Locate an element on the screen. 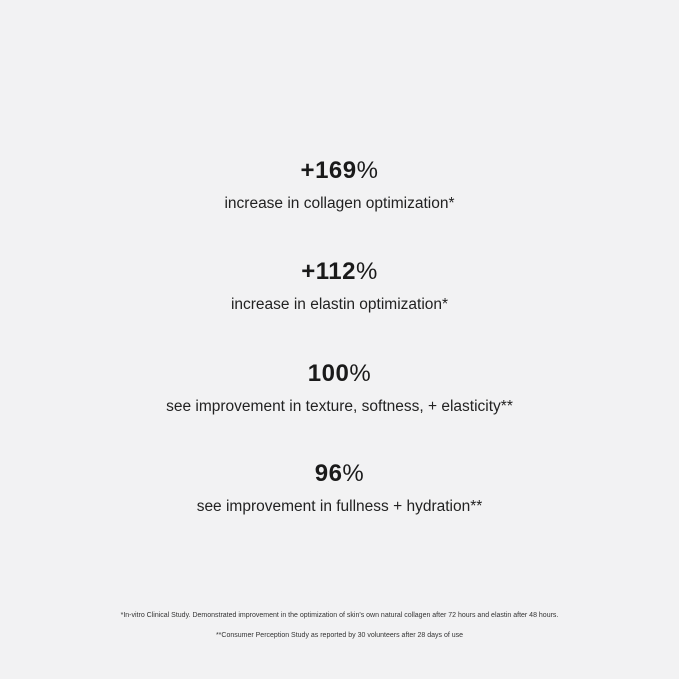  stat-label: increase in collagen optimization* is located at coordinates (339, 203).